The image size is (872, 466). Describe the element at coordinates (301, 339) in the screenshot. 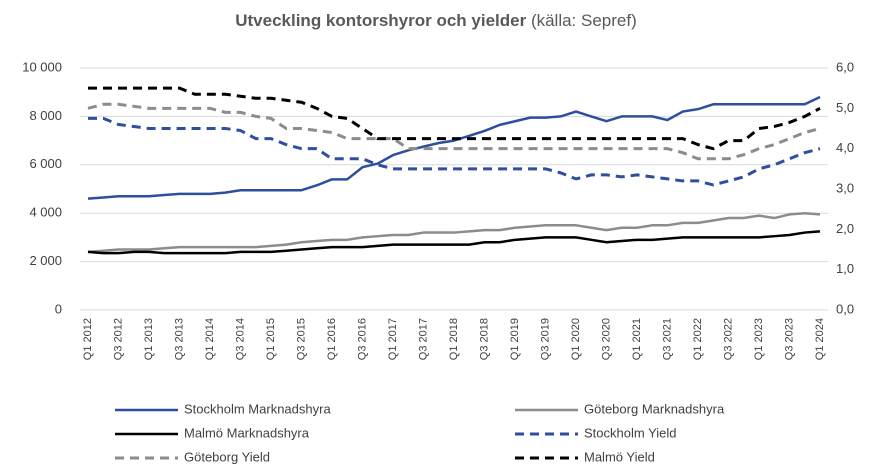

I see `x-tick-label: Q3 2015` at that location.